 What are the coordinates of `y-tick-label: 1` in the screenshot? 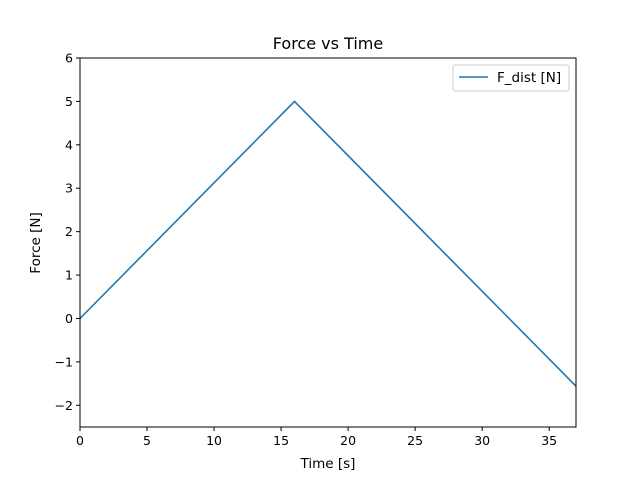 It's located at (69, 275).